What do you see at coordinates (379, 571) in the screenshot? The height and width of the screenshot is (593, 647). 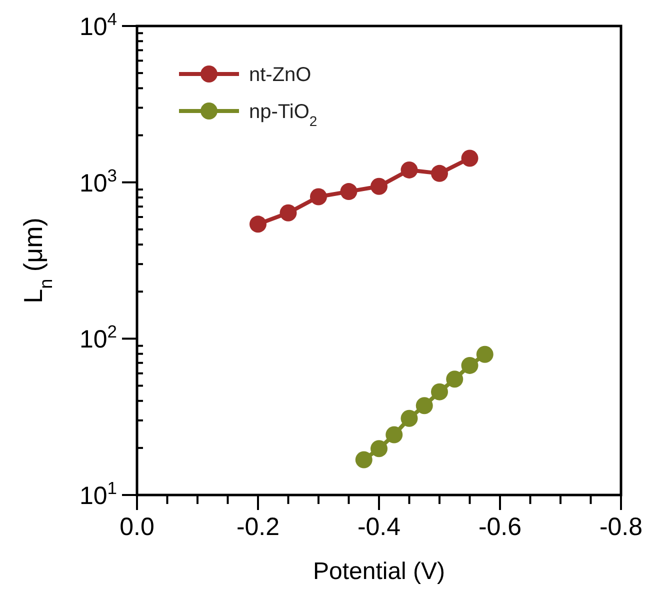 I see `x-axis-title: Potential (V)` at bounding box center [379, 571].